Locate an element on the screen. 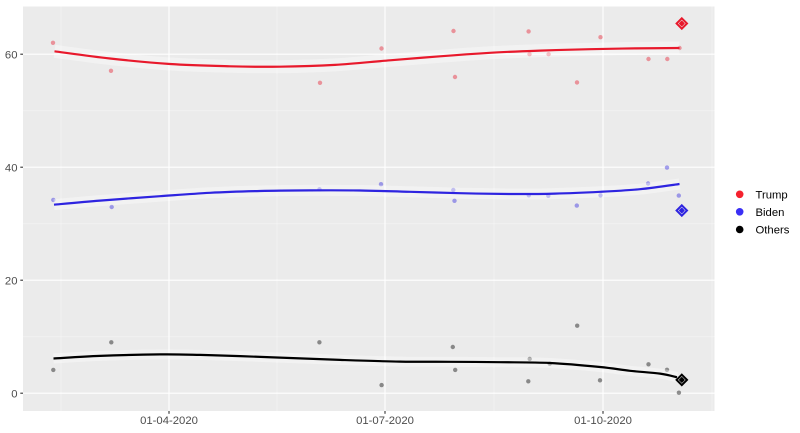 This screenshot has height=433, width=800. svg-text: Trump is located at coordinates (772, 195).